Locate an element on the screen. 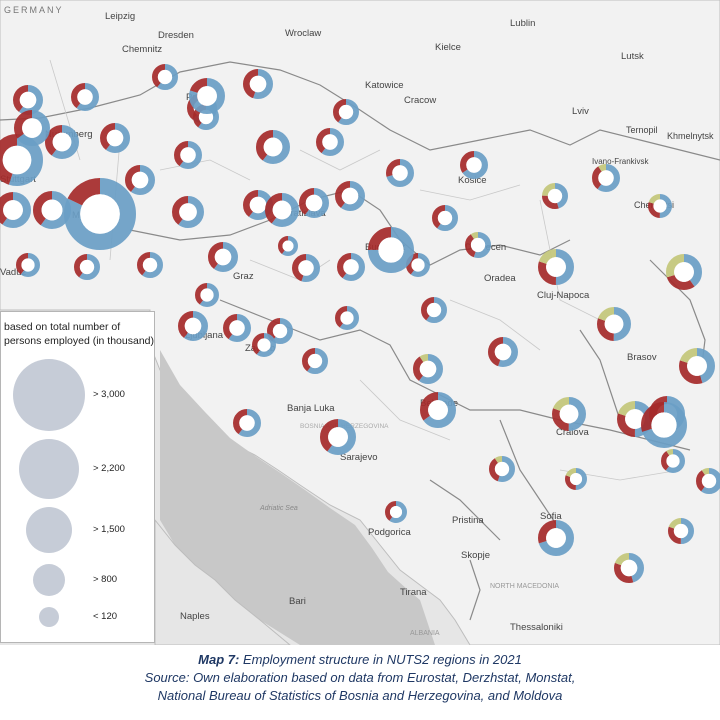  region-donut-nuremberg is located at coordinates (32, 128).